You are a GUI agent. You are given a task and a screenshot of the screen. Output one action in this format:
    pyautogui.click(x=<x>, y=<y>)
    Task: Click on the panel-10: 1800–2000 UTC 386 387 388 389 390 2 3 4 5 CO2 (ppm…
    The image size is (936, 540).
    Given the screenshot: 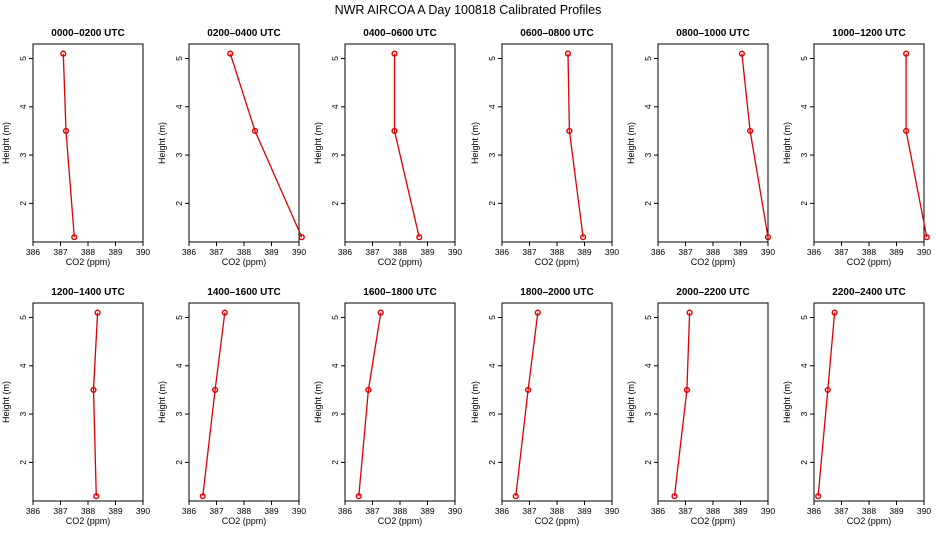 What is the action you would take?
    pyautogui.click(x=544, y=406)
    